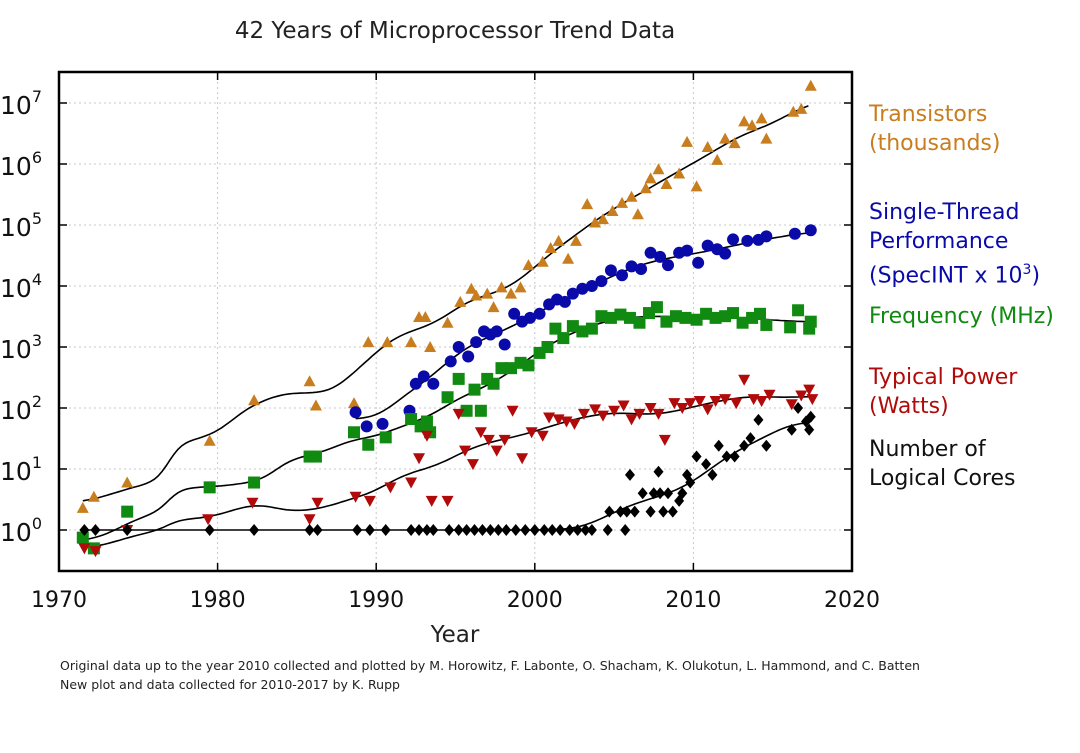 This screenshot has height=753, width=1080. I want to click on x-tick-label: 2020, so click(852, 600).